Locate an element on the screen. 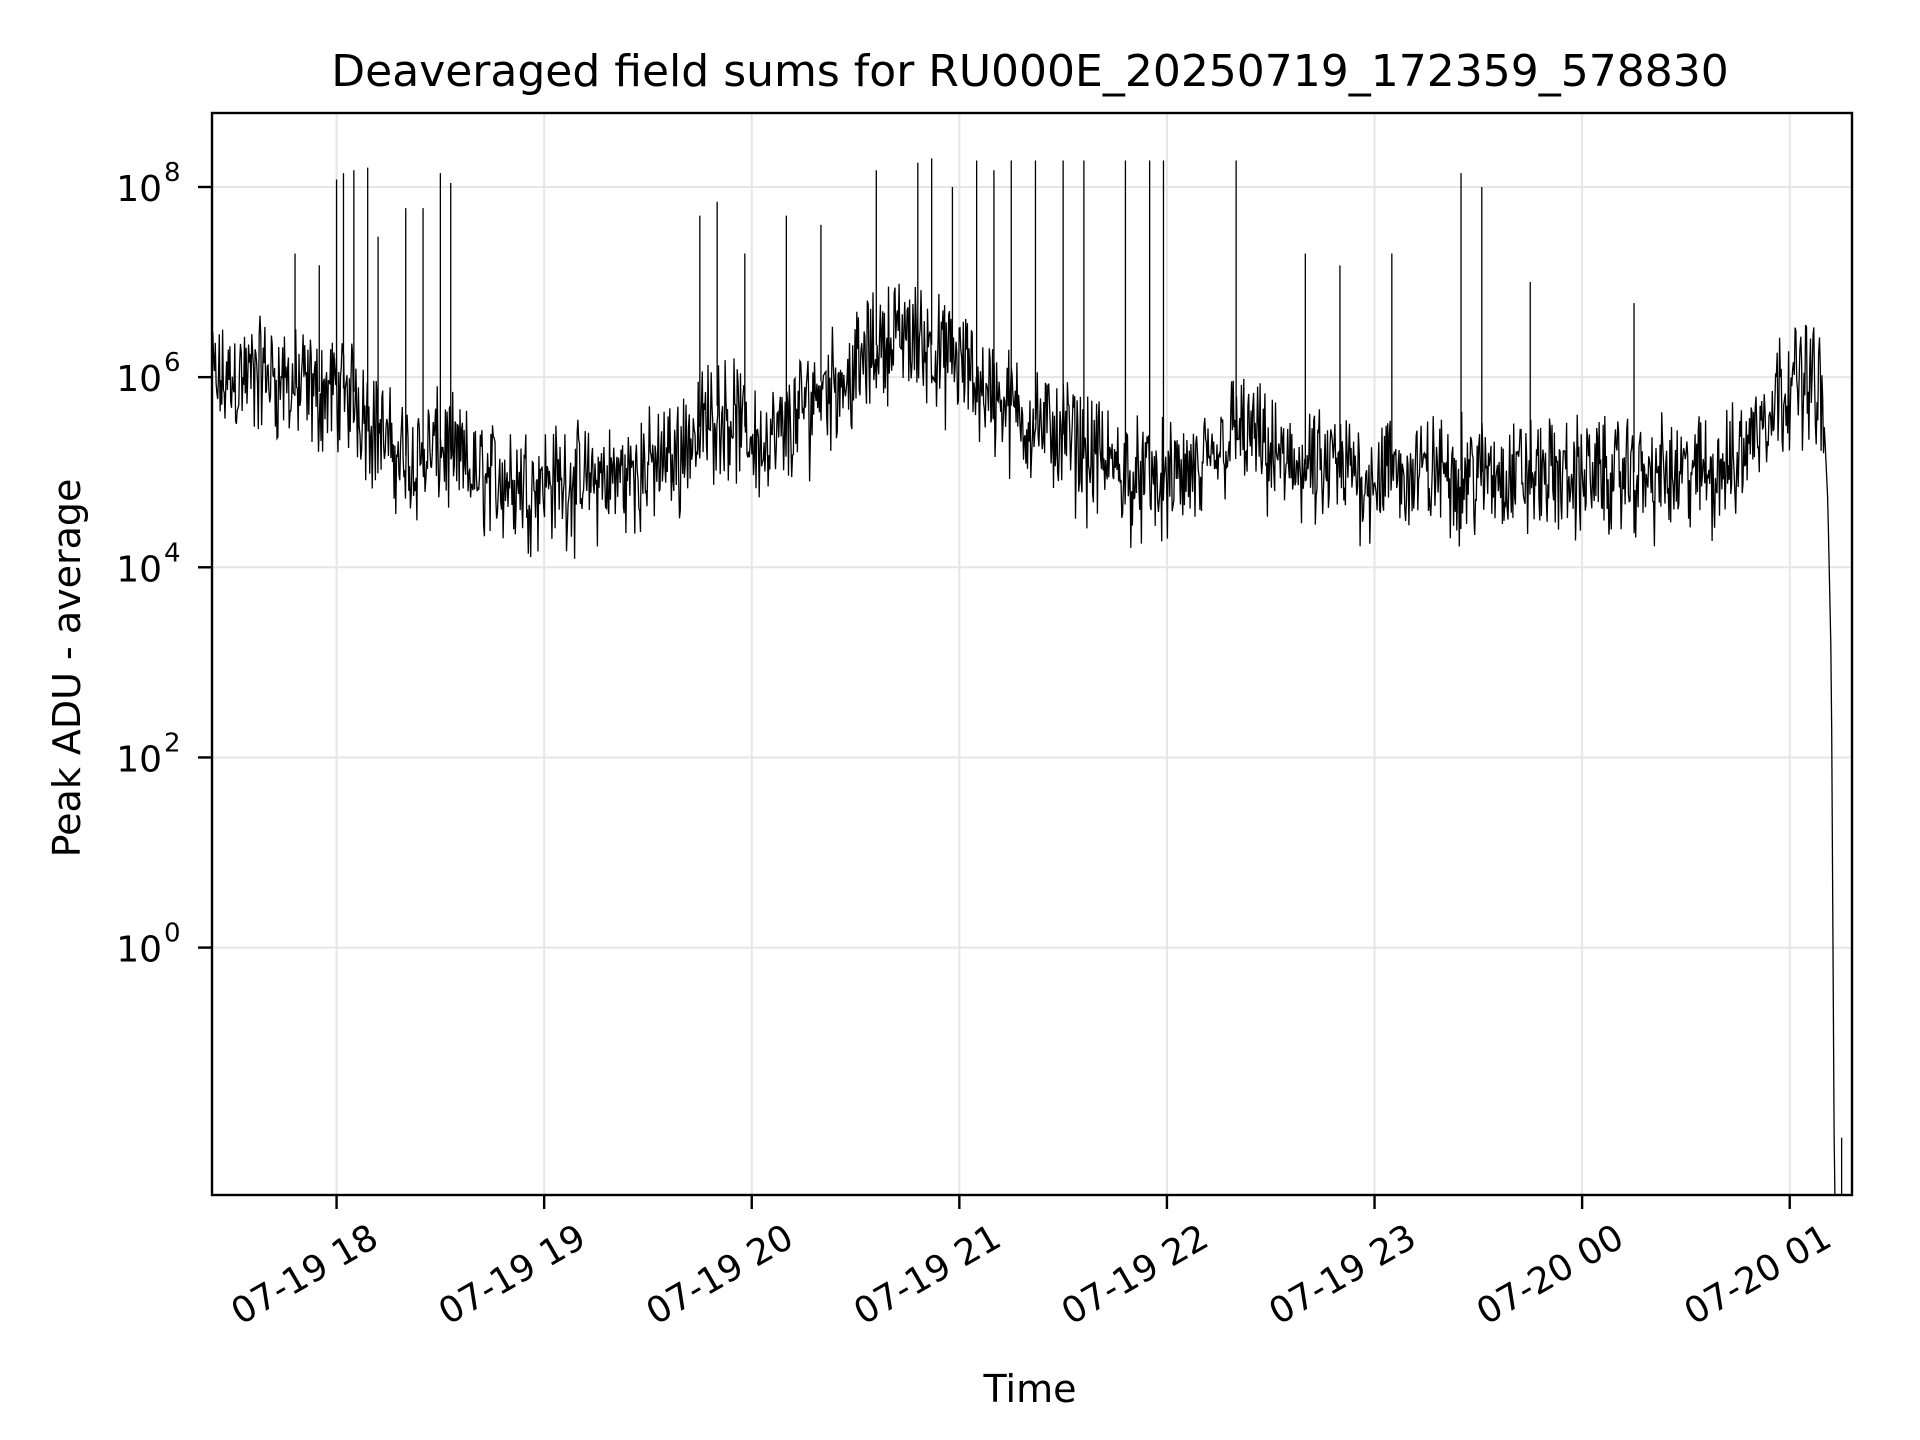 The height and width of the screenshot is (1440, 1920). y-tick-exponent: 2 is located at coordinates (172, 743).